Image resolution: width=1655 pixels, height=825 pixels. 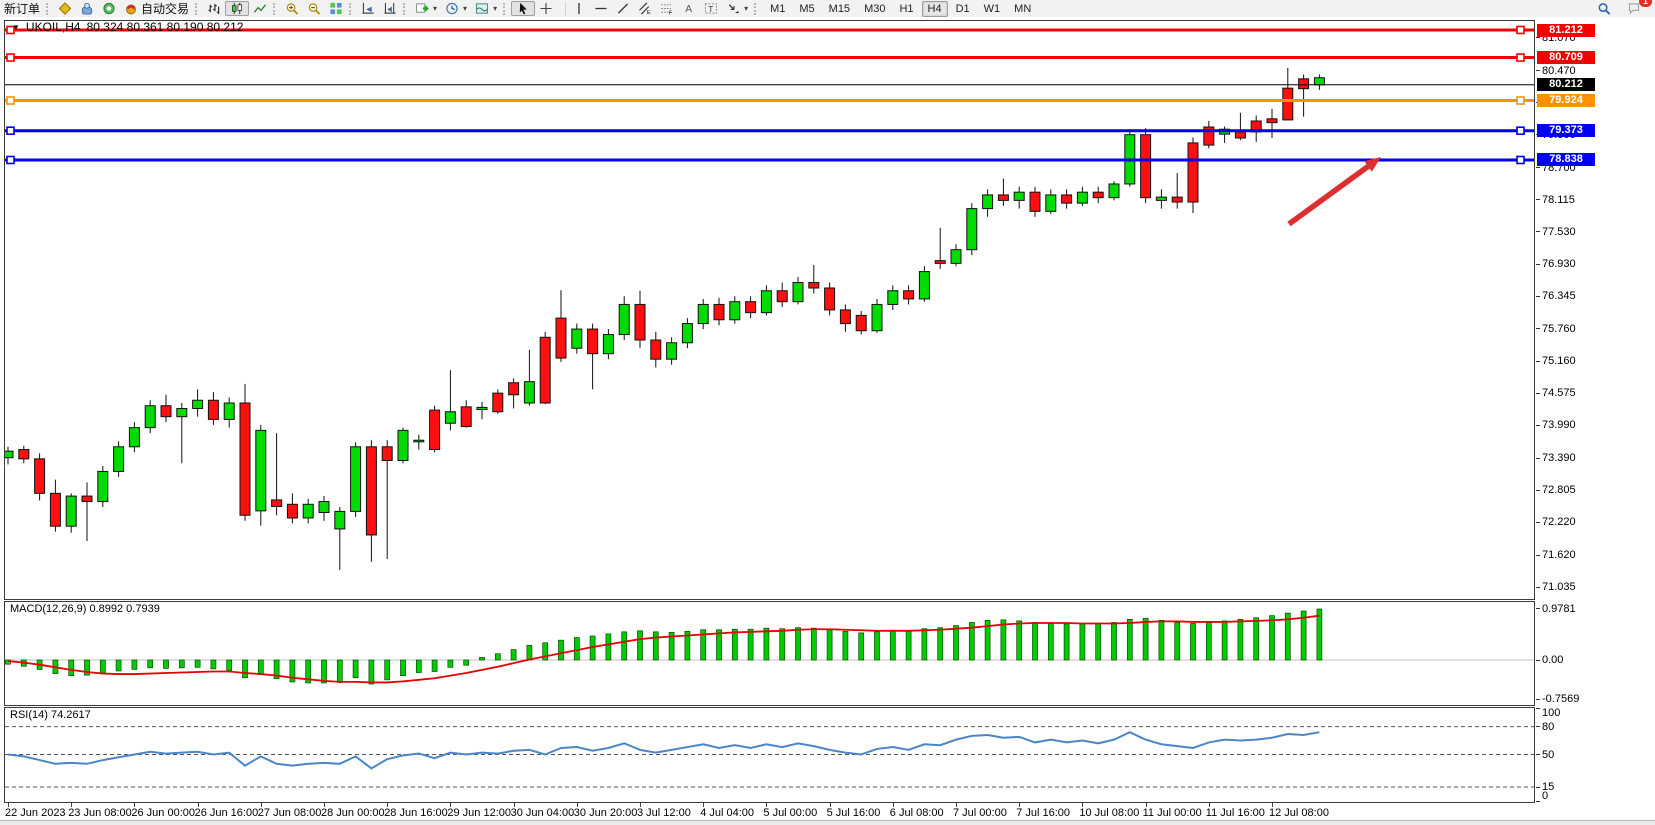 I want to click on add-indicator-icon, so click(x=422, y=8).